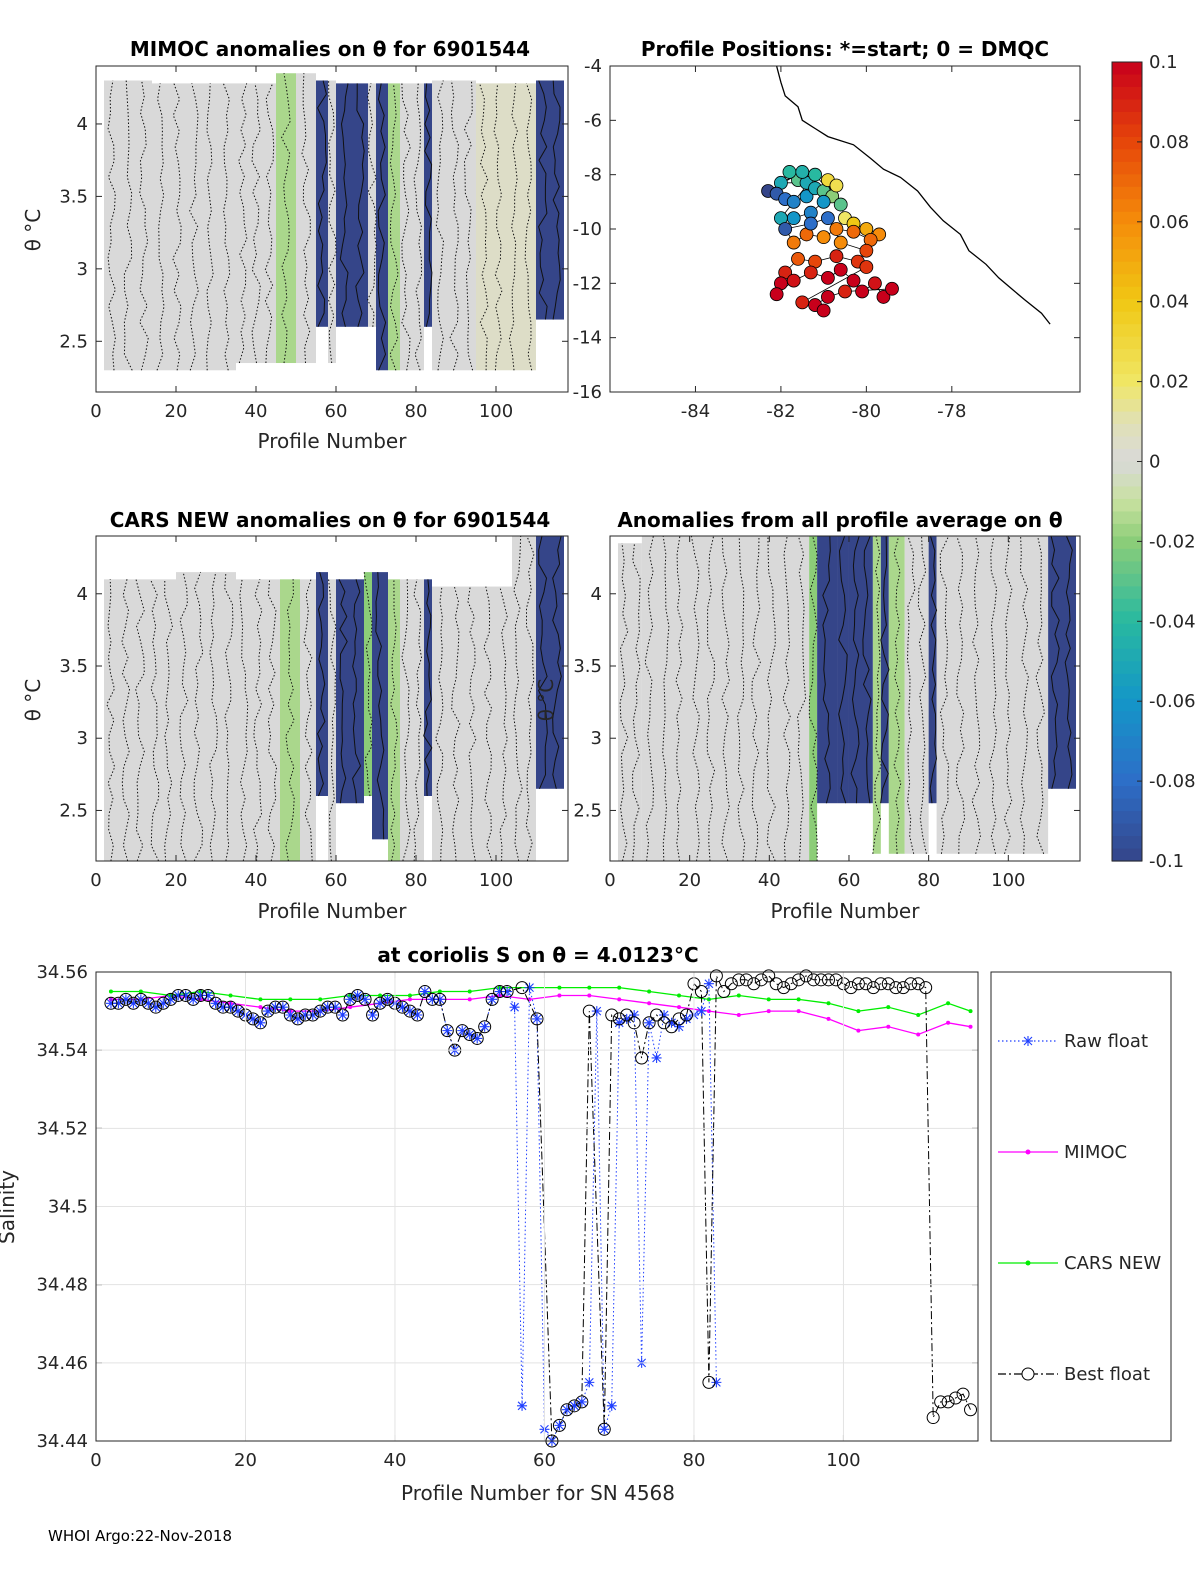  What do you see at coordinates (395, 1460) in the screenshot?
I see `x-tick-label: 40` at bounding box center [395, 1460].